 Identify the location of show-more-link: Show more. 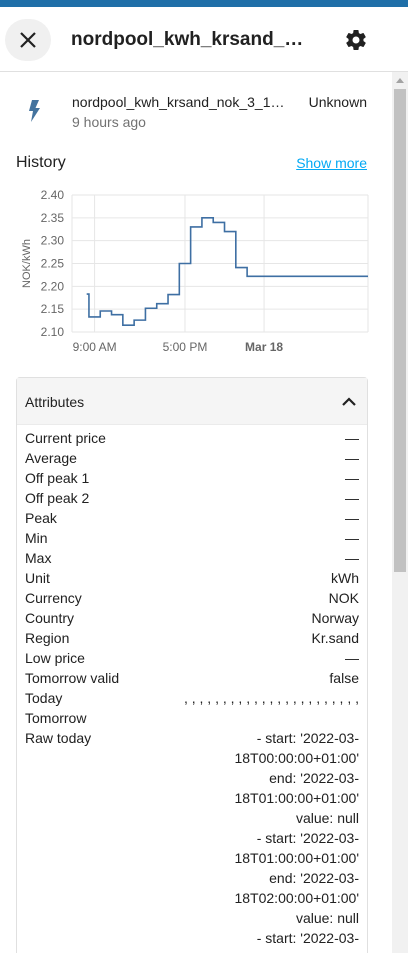
(331, 163).